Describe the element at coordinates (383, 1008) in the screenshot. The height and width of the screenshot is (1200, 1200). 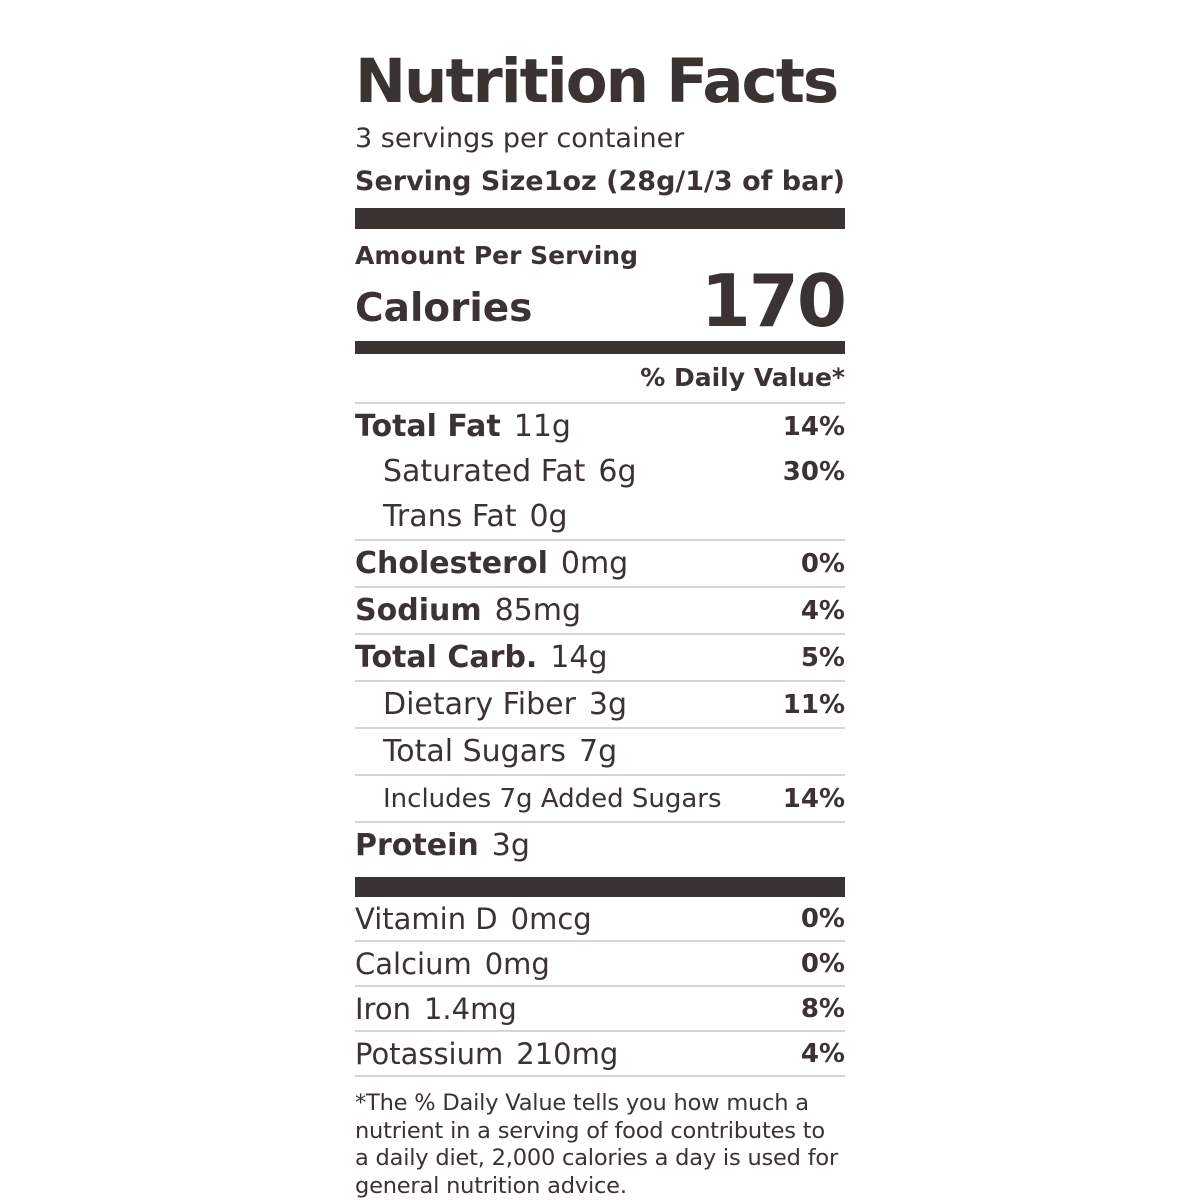
I see `micronutrient-name: Iron` at that location.